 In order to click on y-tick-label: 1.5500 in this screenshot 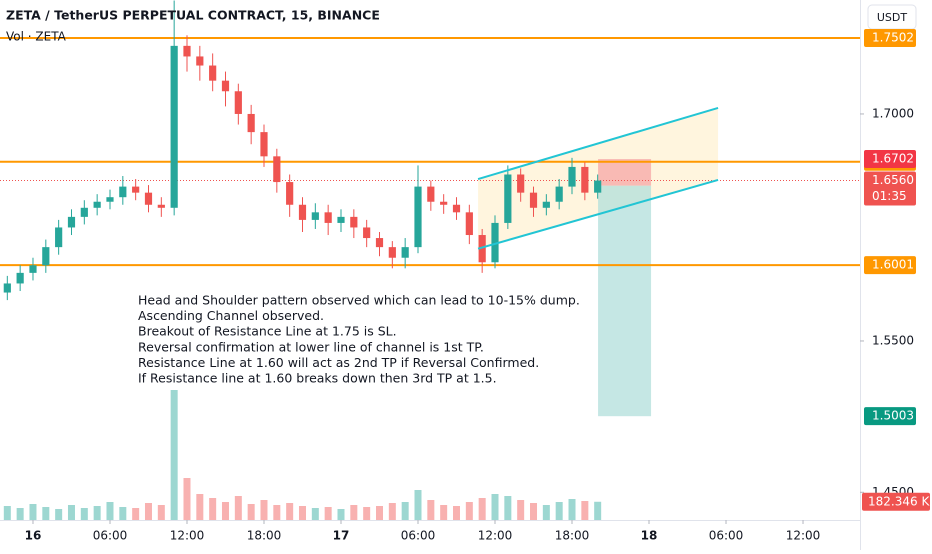, I will do `click(893, 340)`.